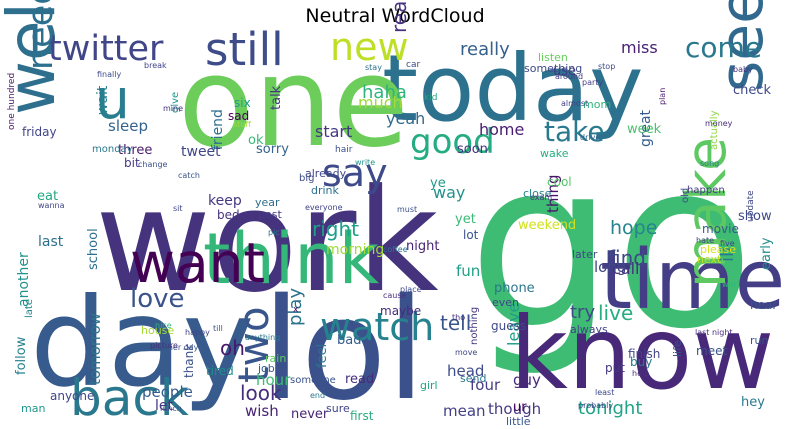  I want to click on word-meet: meet, so click(711, 351).